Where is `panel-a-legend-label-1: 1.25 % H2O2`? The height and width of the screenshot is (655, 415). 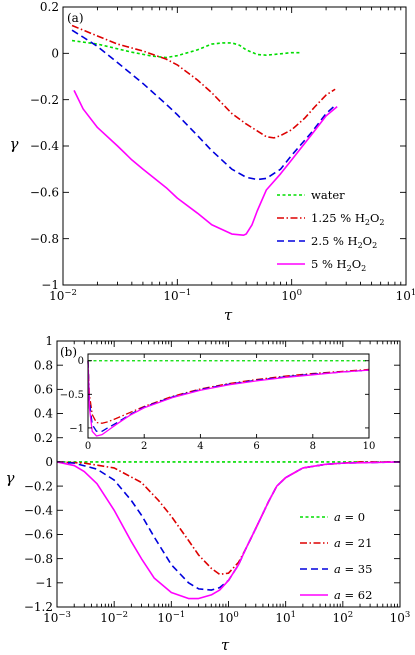 panel-a-legend-label-1: 1.25 % H2O2 is located at coordinates (348, 219).